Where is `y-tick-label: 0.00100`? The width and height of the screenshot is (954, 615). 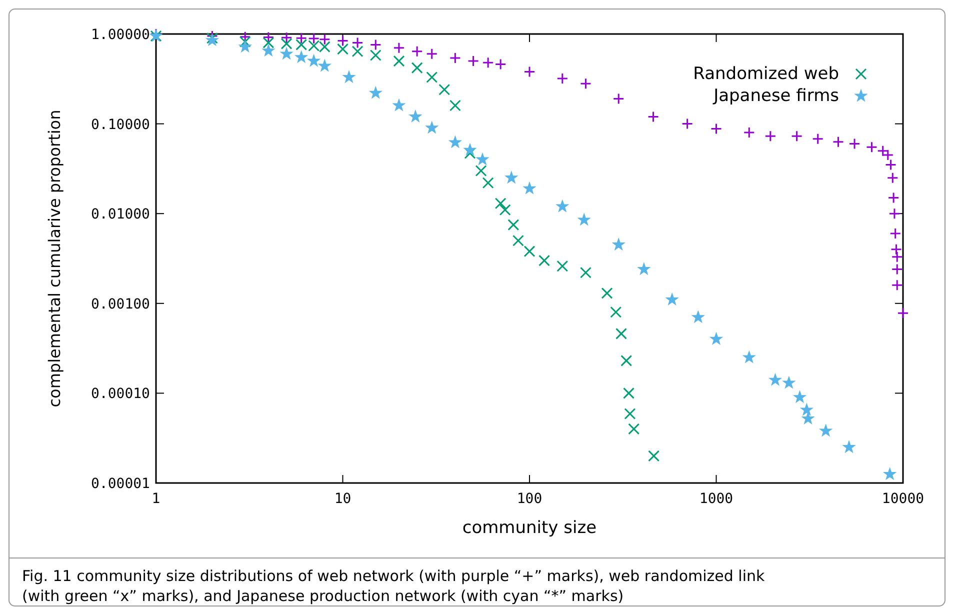
y-tick-label: 0.00100 is located at coordinates (120, 304).